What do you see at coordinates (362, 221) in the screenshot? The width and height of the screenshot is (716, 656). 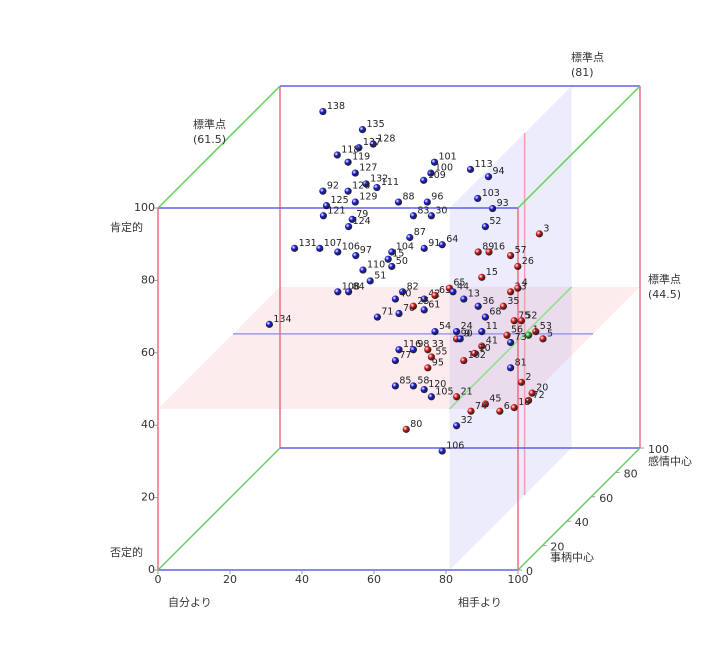 I see `point-label: 124` at bounding box center [362, 221].